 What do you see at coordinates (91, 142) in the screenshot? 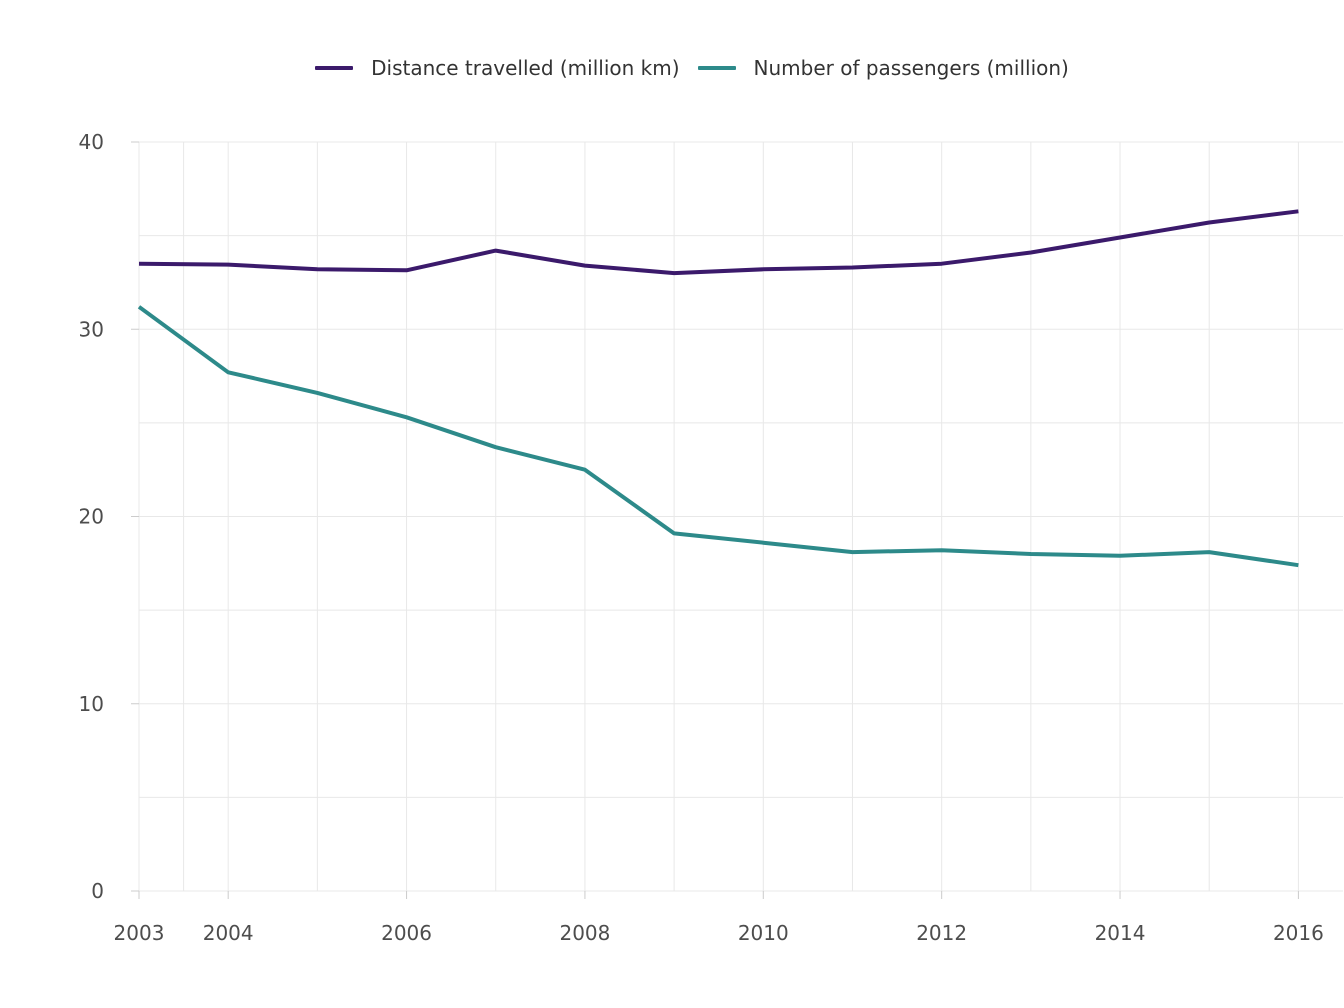
I see `y-tick-label: 40` at bounding box center [91, 142].